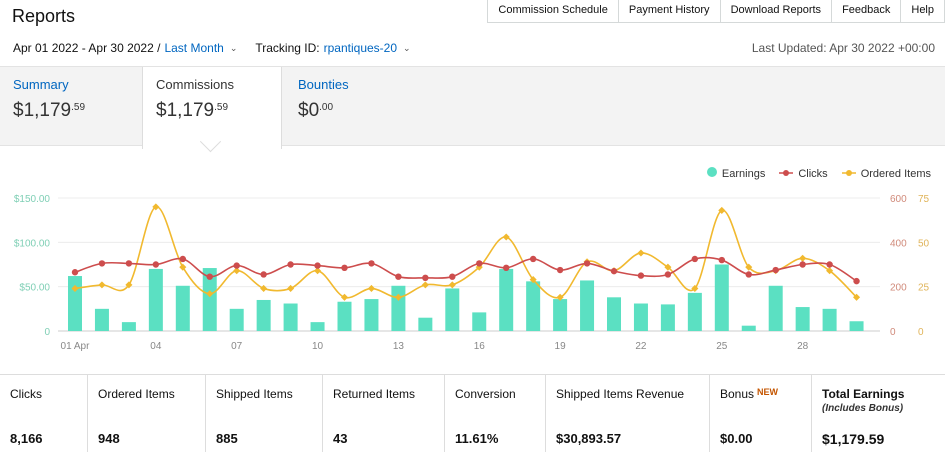  What do you see at coordinates (323, 84) in the screenshot?
I see `tab-label: Bounties` at bounding box center [323, 84].